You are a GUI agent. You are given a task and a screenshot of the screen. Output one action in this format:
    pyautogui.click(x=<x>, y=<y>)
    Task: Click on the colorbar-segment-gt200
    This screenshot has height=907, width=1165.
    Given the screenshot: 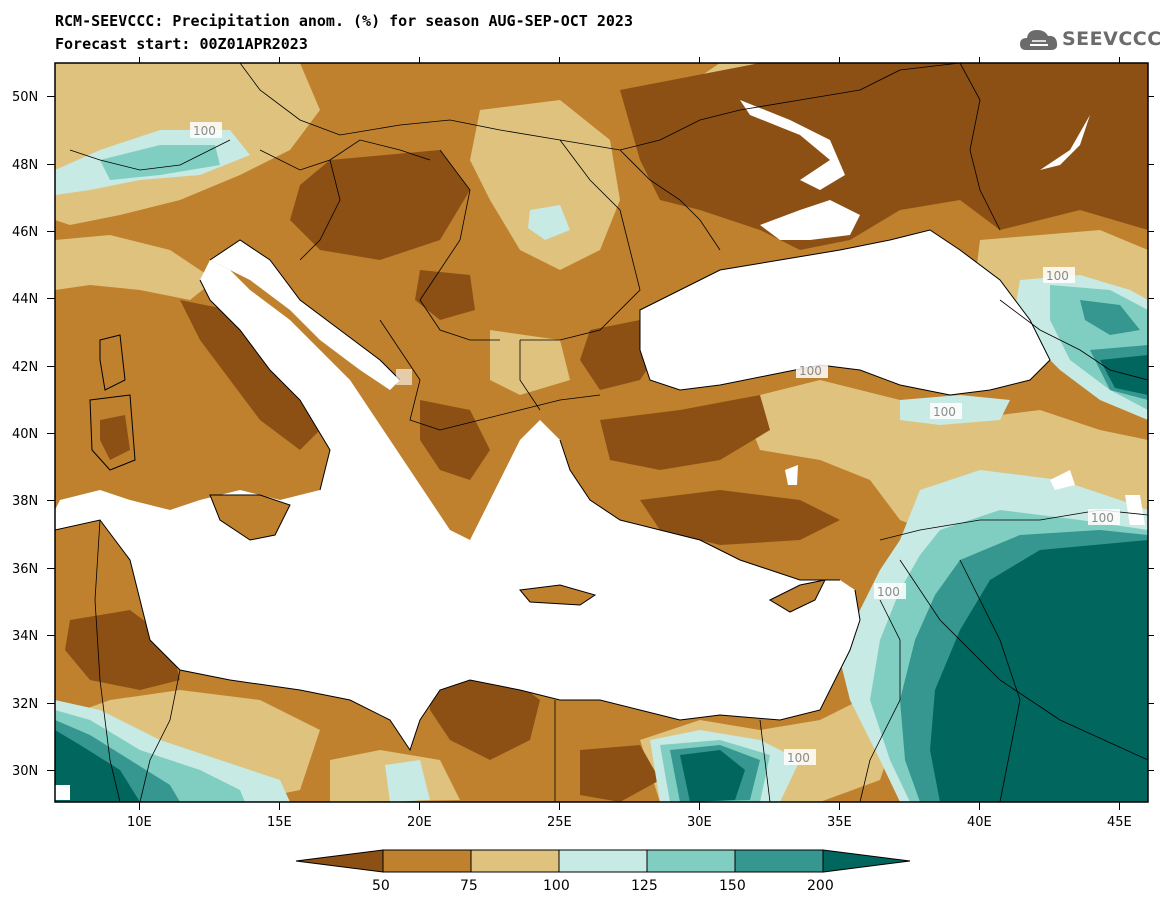 What is the action you would take?
    pyautogui.click(x=866, y=861)
    